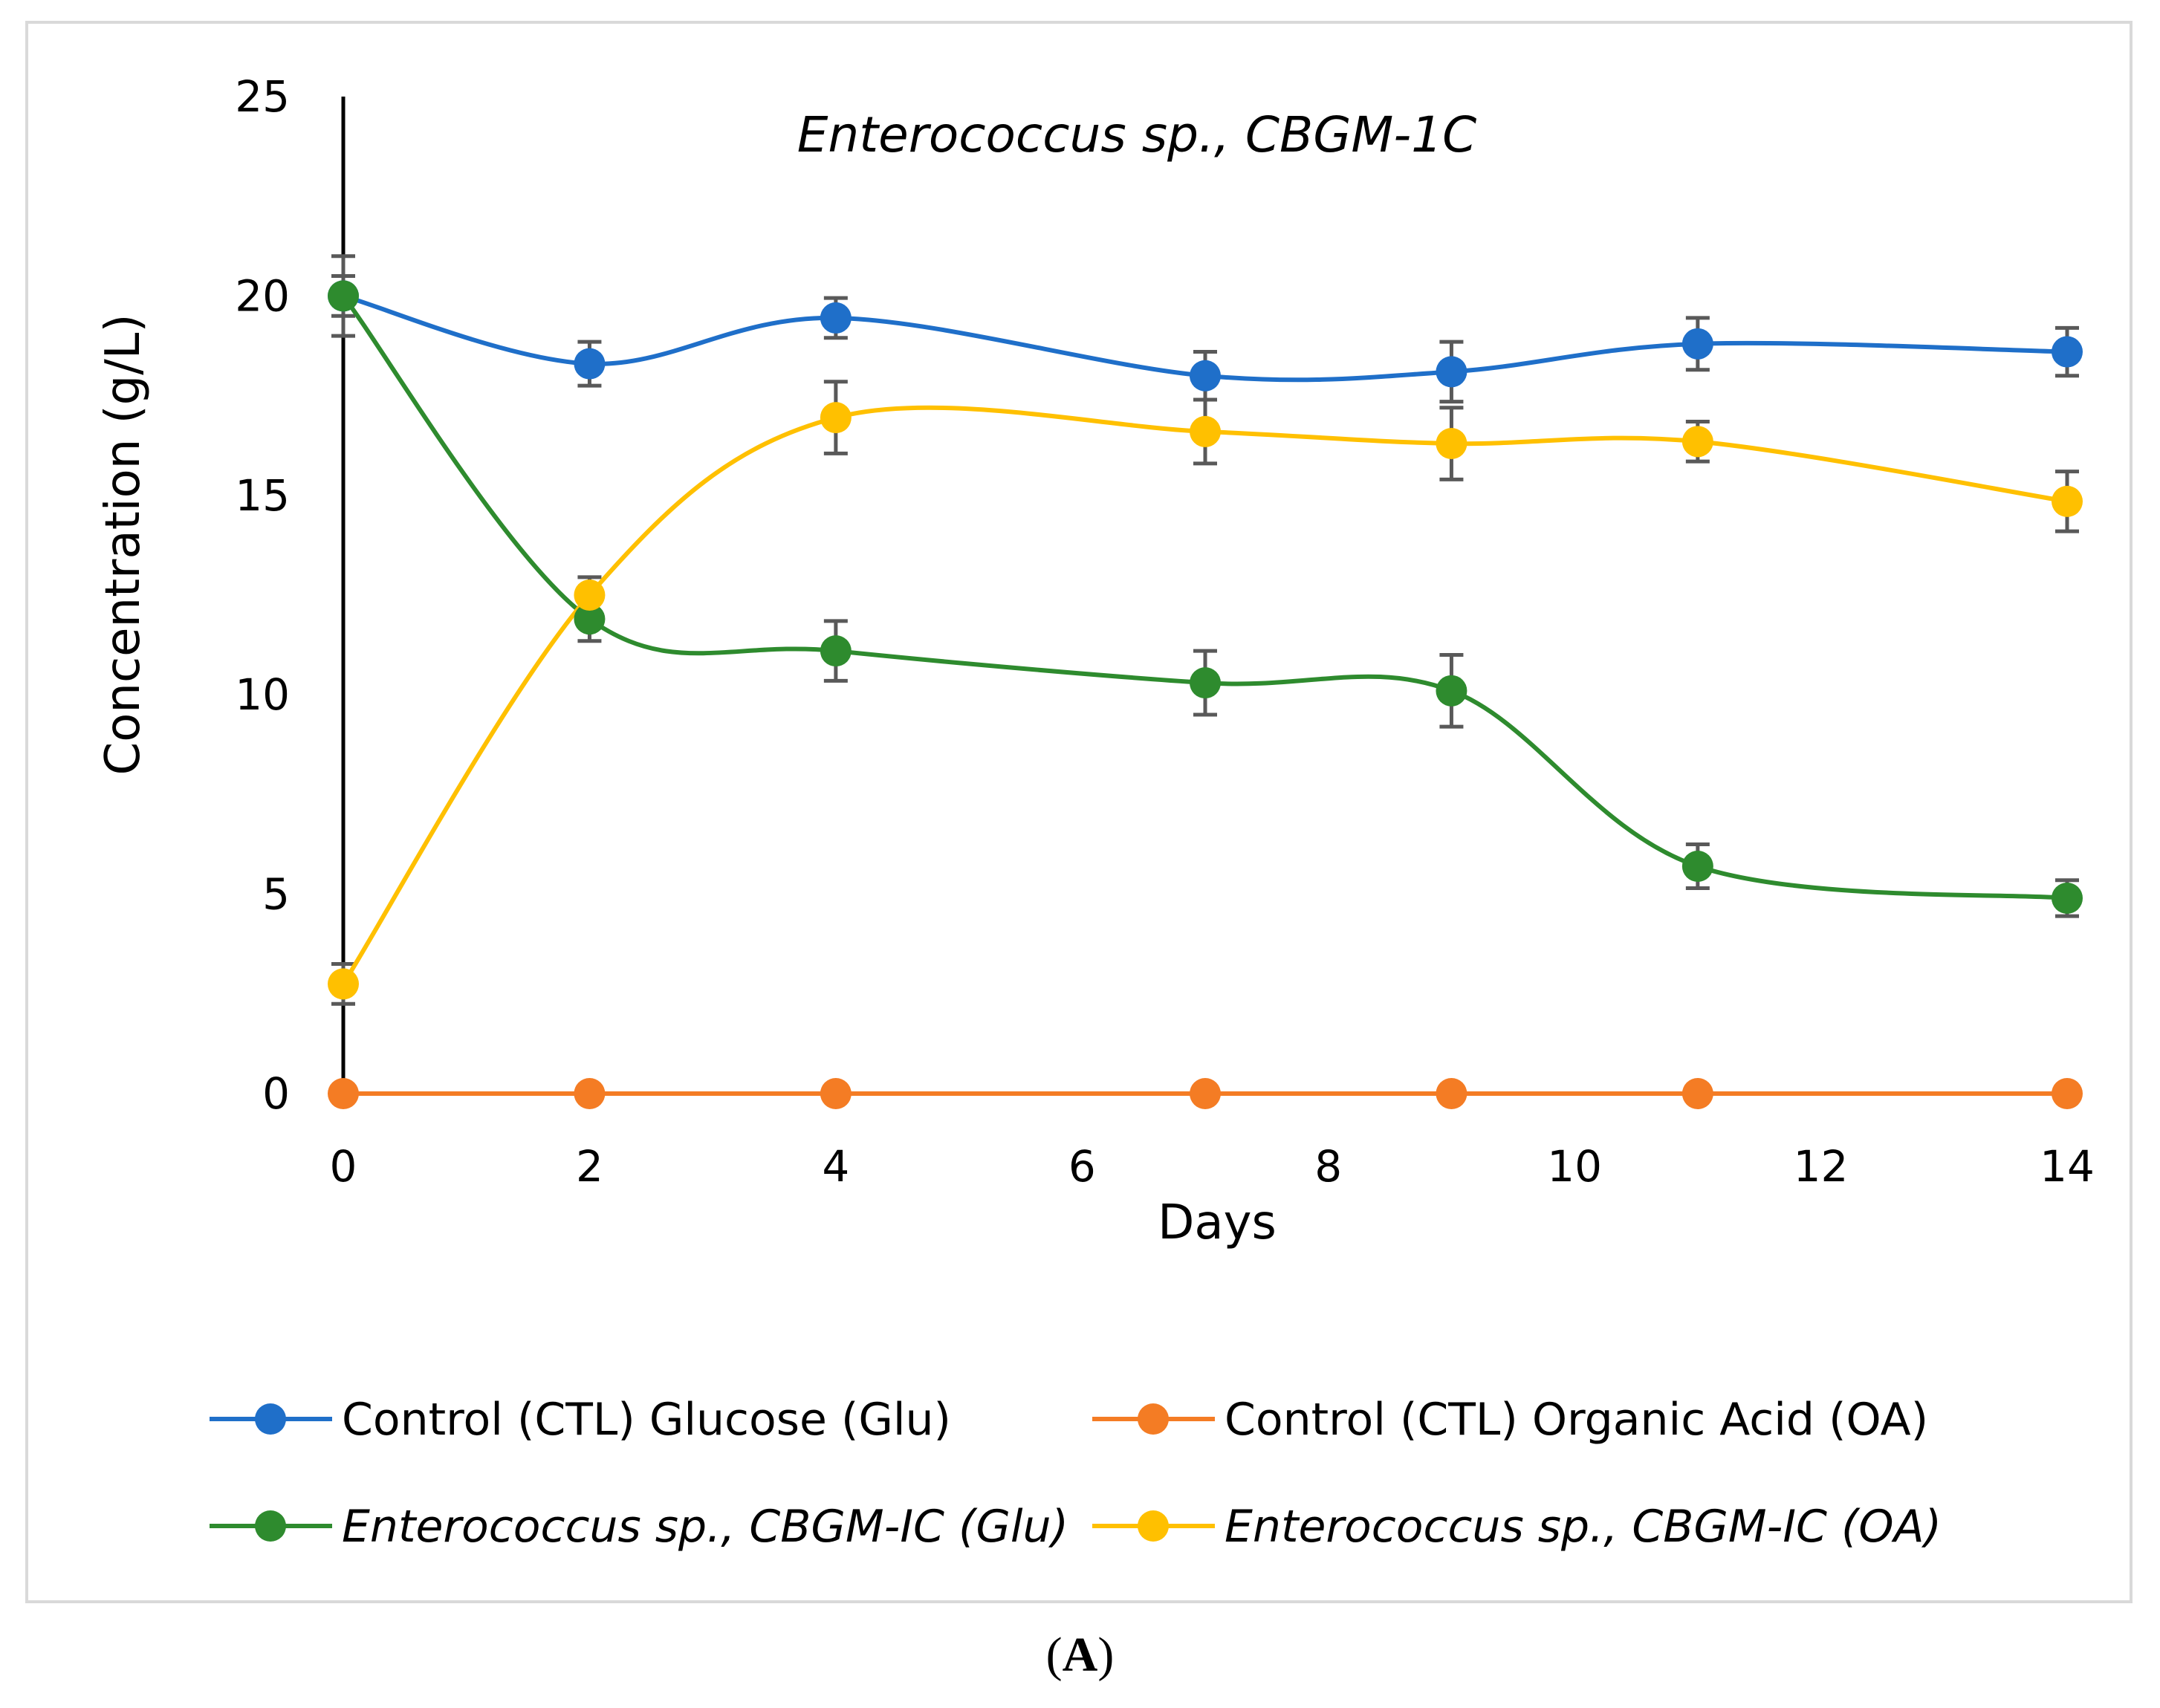 The width and height of the screenshot is (2160, 1708). I want to click on x-tick-label: 0, so click(344, 1166).